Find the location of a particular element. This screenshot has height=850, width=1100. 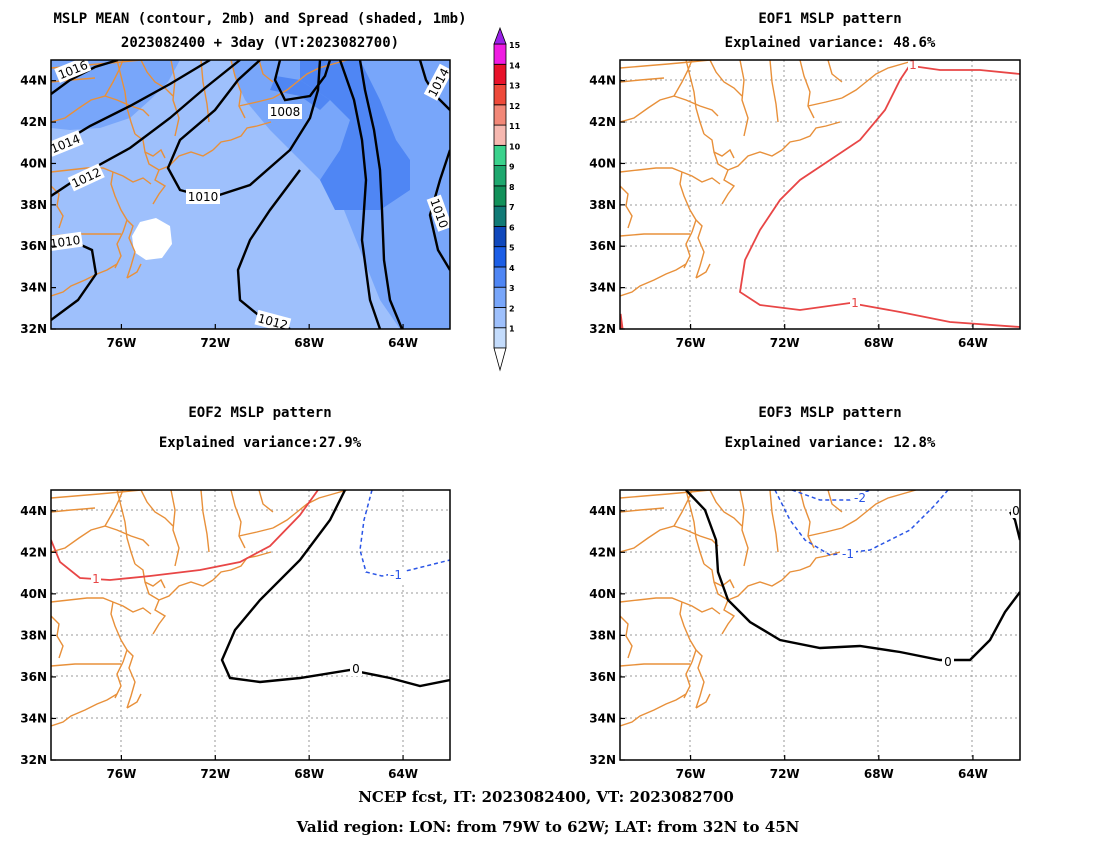

contour-label-1010: 1010 is located at coordinates (203, 197).